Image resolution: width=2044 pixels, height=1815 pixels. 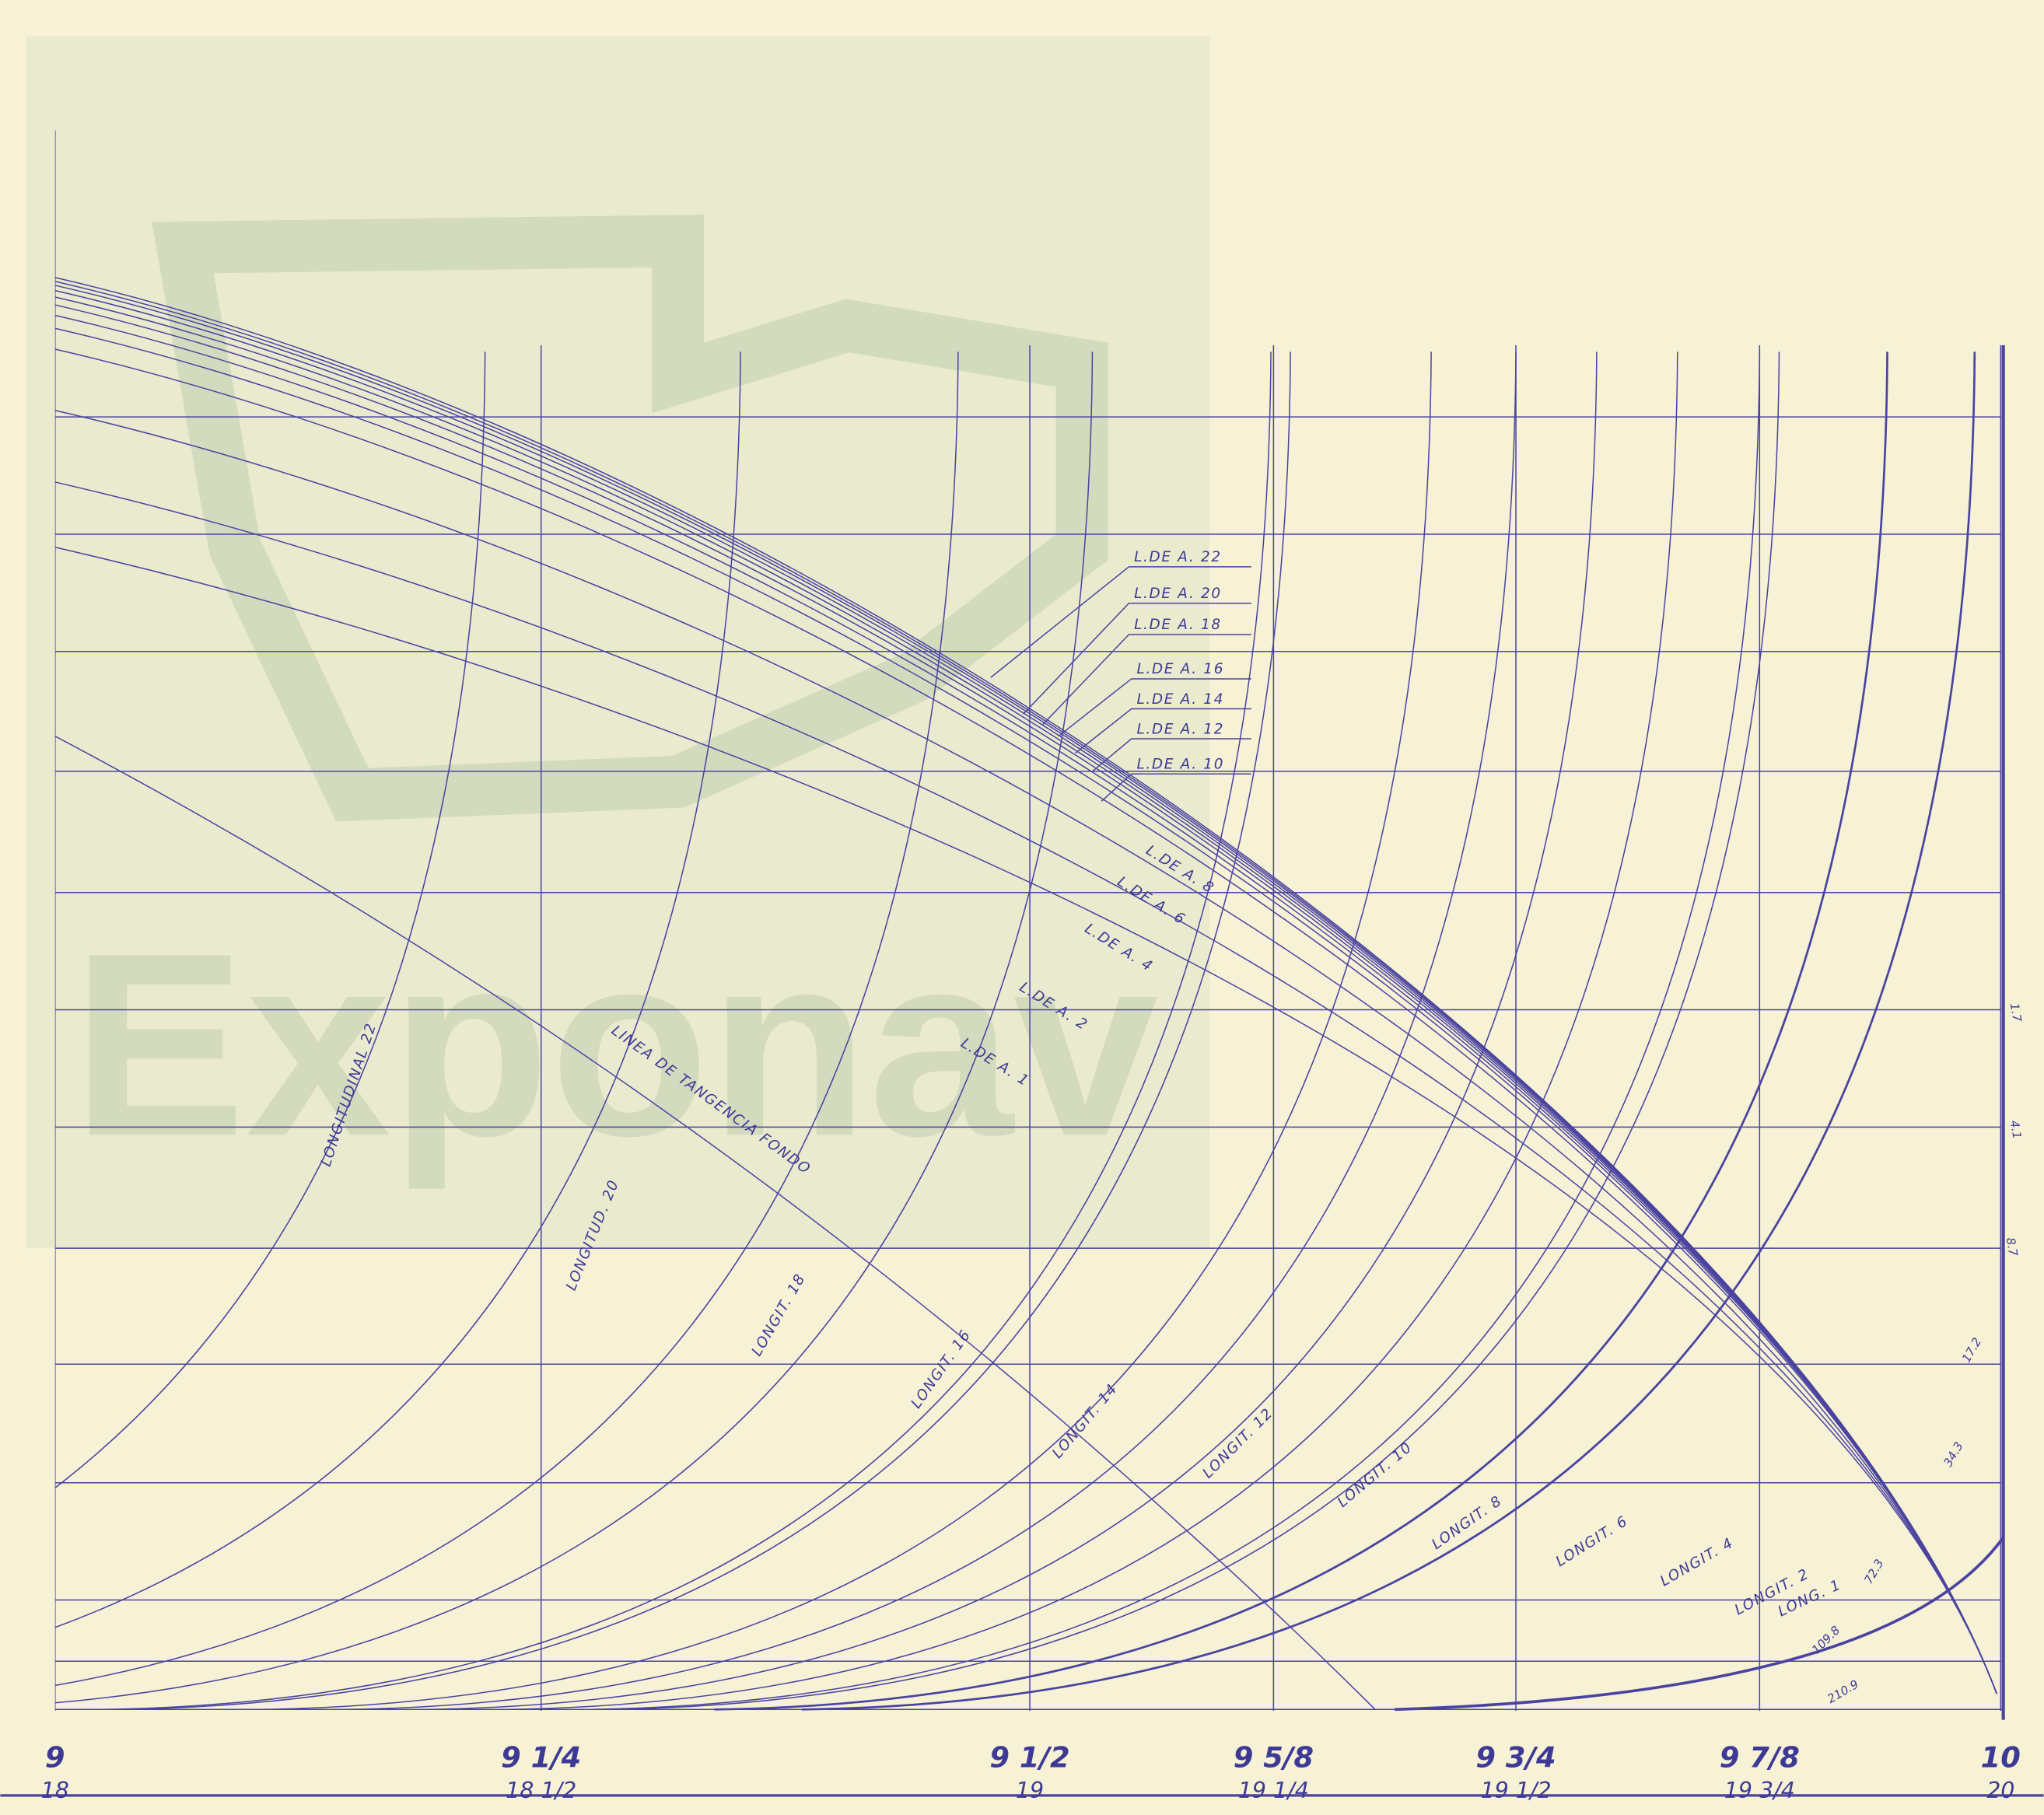 I want to click on station-sublabel: 18 1/2, so click(x=541, y=1791).